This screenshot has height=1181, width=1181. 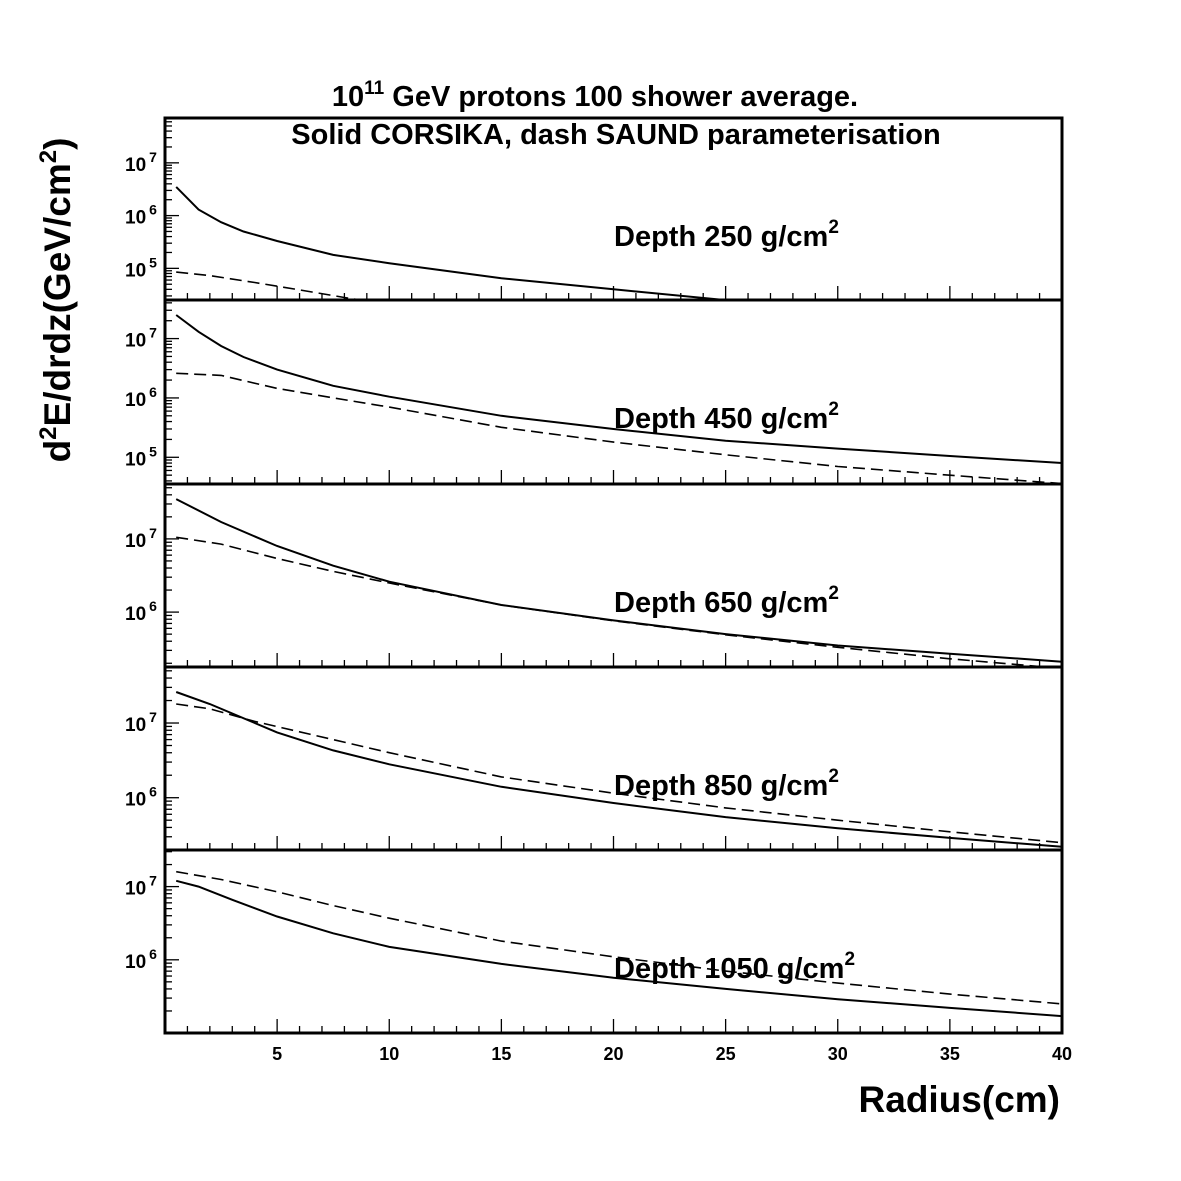 What do you see at coordinates (959, 1099) in the screenshot?
I see `x-axis-title: Radius(cm)` at bounding box center [959, 1099].